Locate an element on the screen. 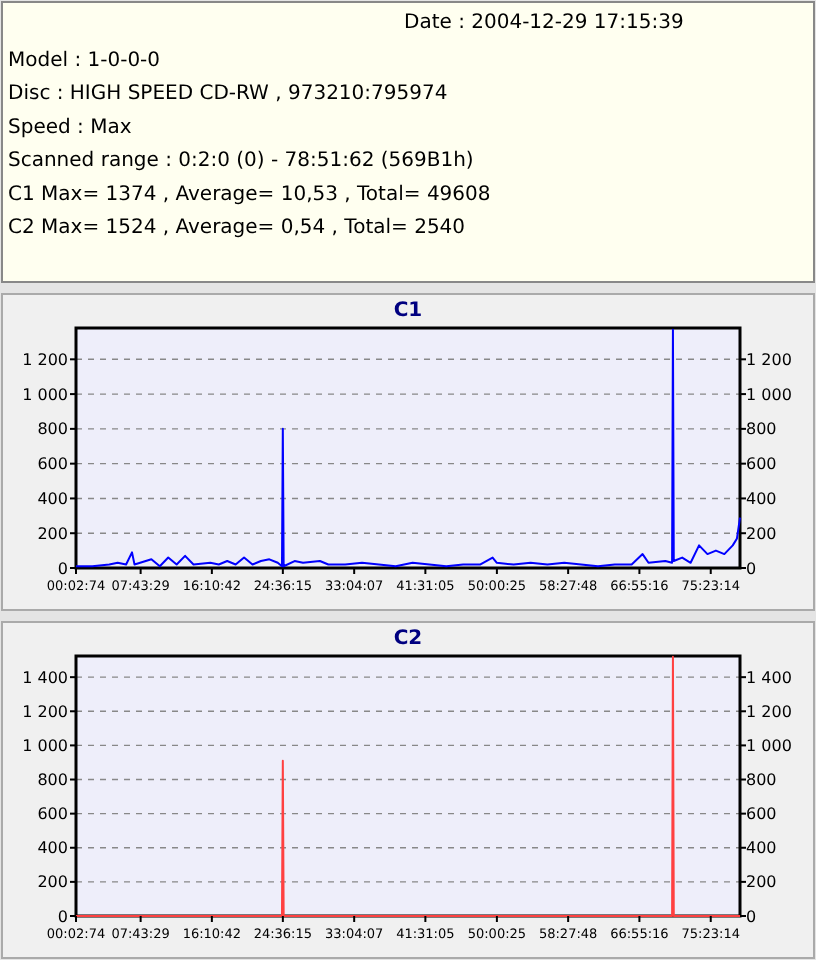 The image size is (816, 960). y2-tick-label: 1 400 is located at coordinates (769, 677).